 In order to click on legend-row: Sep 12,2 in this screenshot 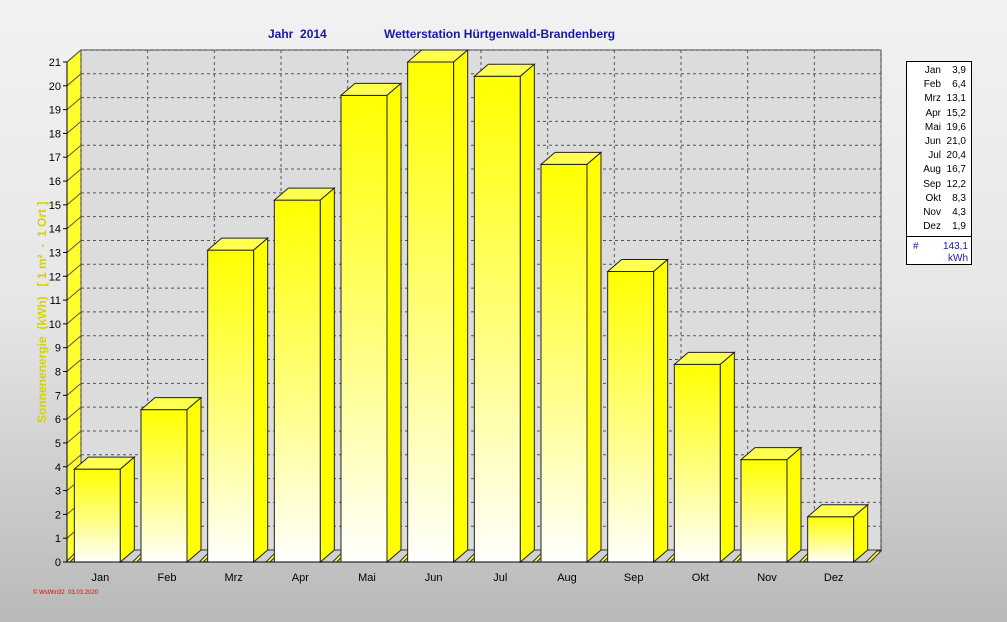, I will do `click(938, 186)`.